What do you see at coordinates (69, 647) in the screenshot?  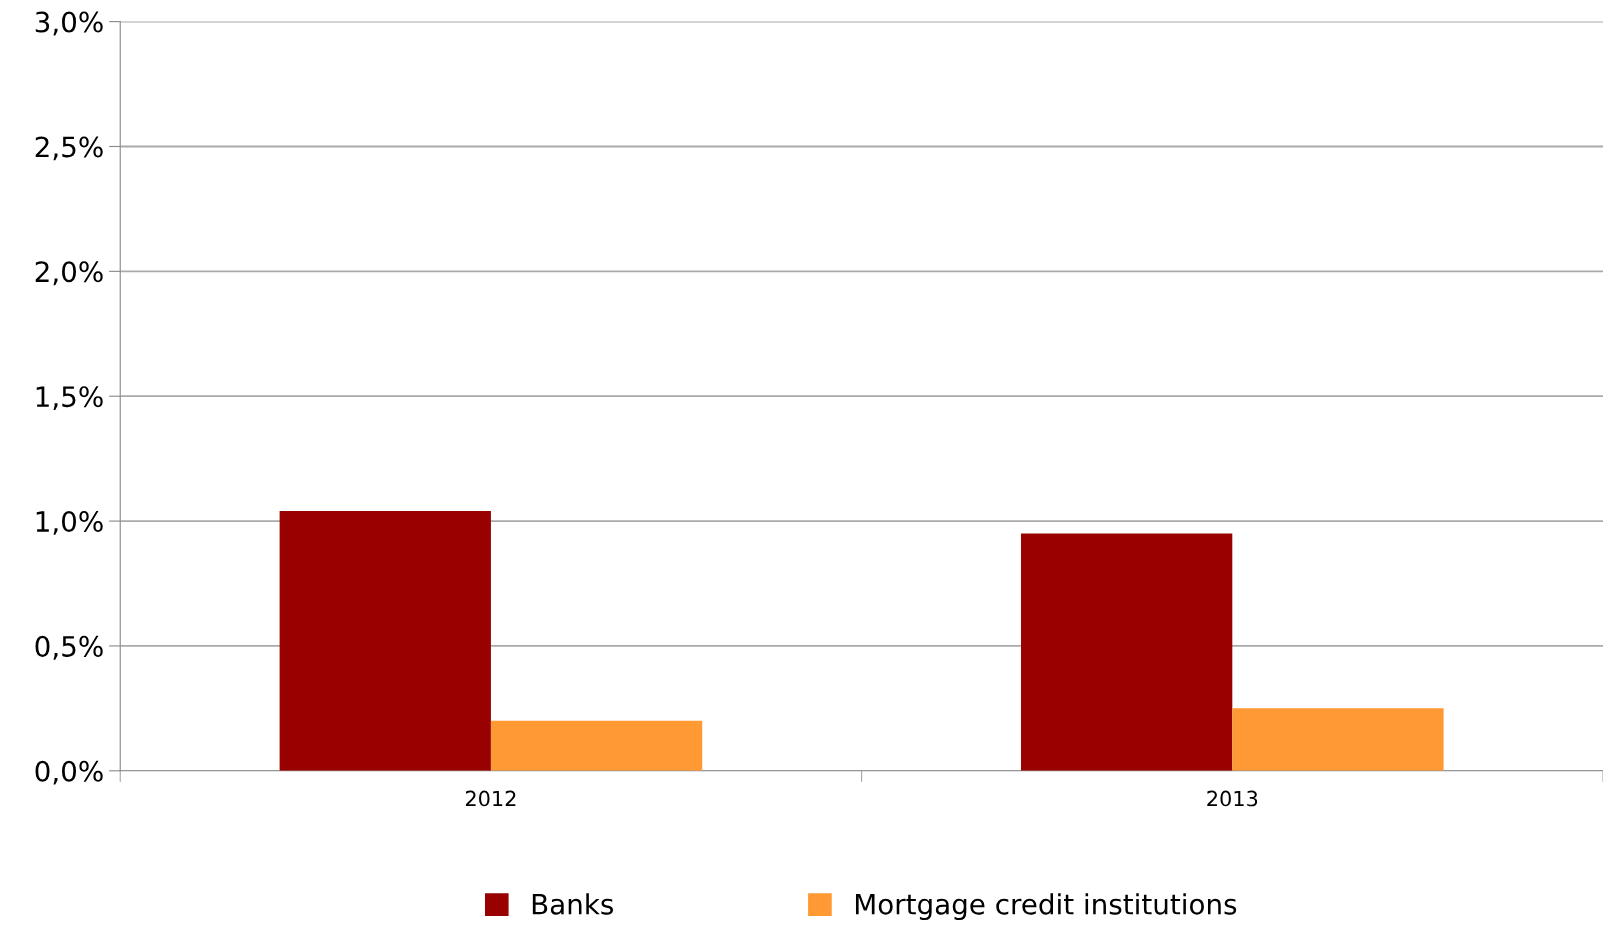 I see `y-tick-label: 0,5%` at bounding box center [69, 647].